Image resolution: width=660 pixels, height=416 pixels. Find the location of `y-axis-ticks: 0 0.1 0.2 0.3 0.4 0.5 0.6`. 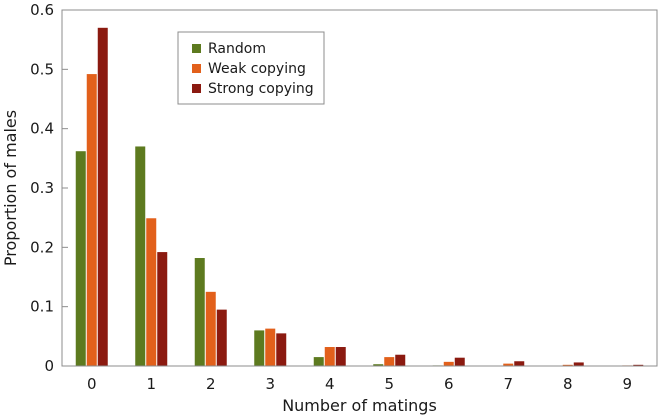

y-axis-ticks: 0 0.1 0.2 0.3 0.4 0.5 0.6 is located at coordinates (49, 188).